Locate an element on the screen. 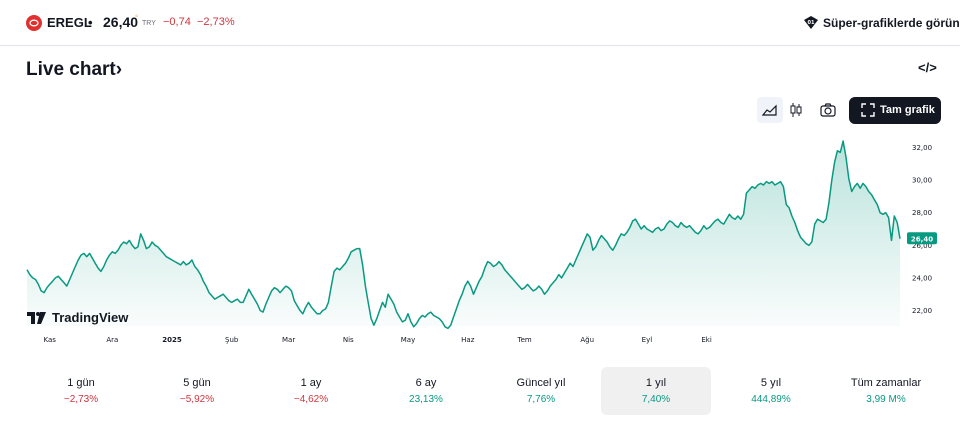  x-tick-label: Ara is located at coordinates (112, 340).